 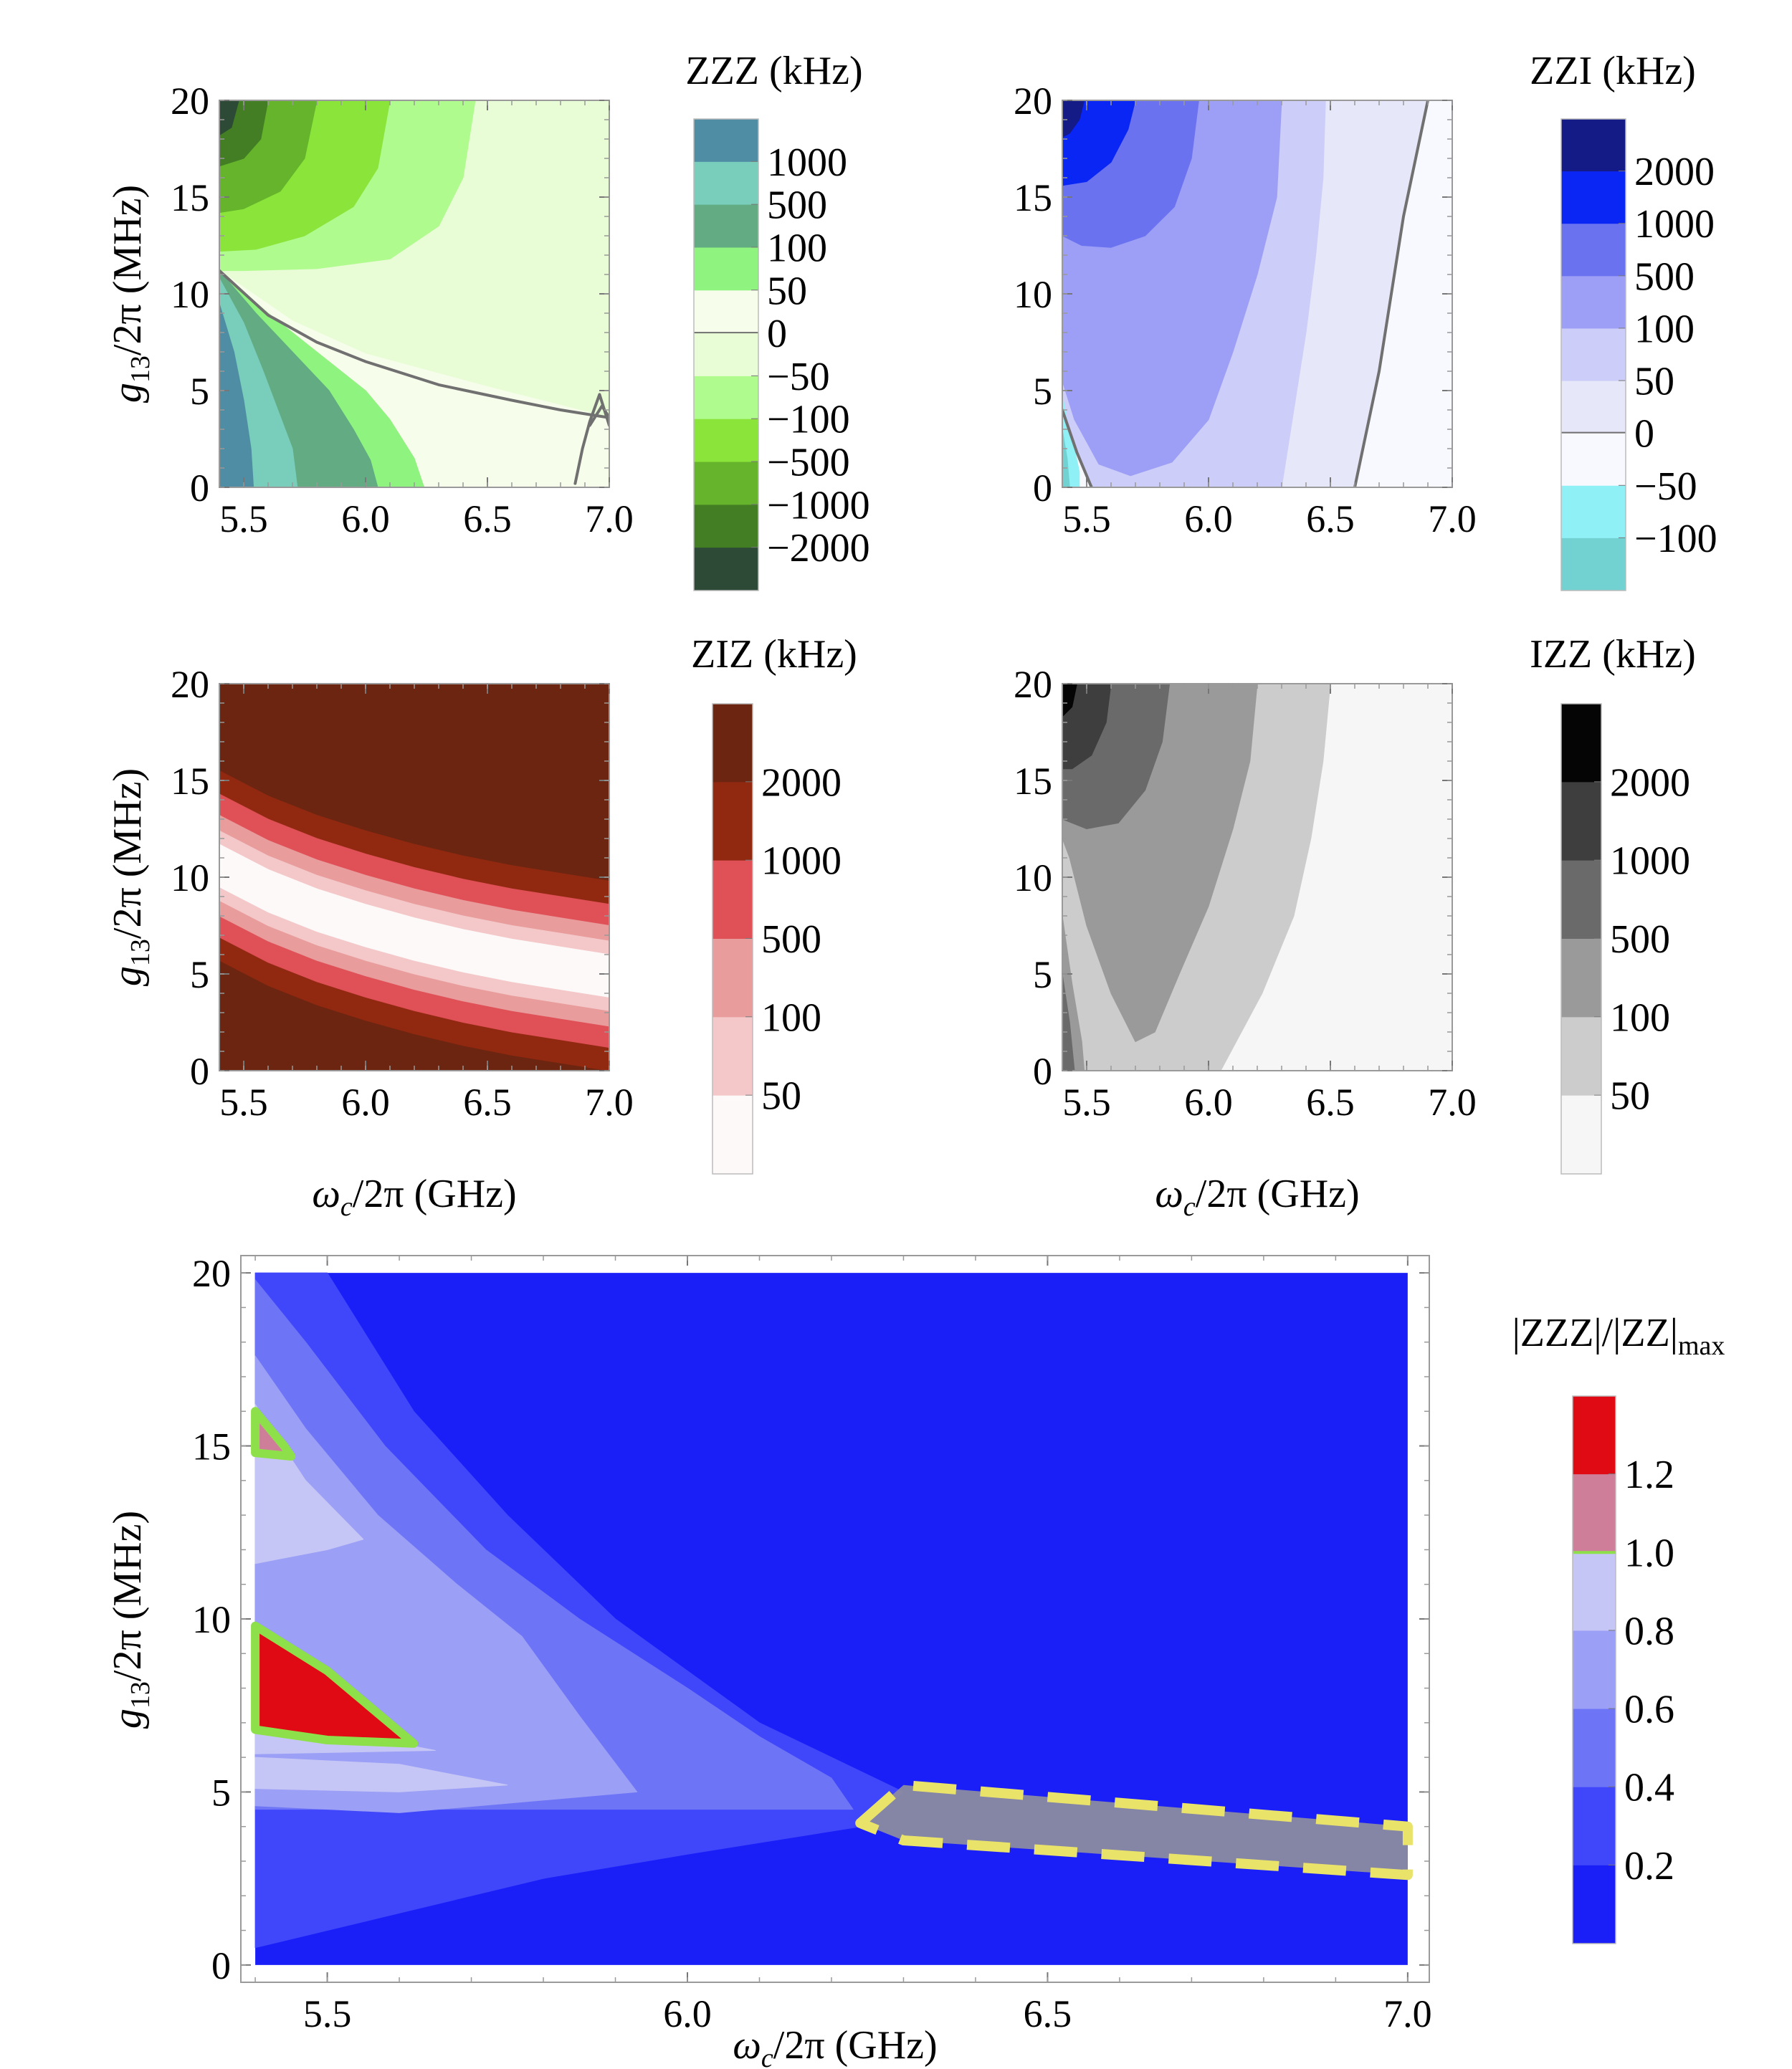 What do you see at coordinates (1257, 293) in the screenshot?
I see `zzi-plot-area` at bounding box center [1257, 293].